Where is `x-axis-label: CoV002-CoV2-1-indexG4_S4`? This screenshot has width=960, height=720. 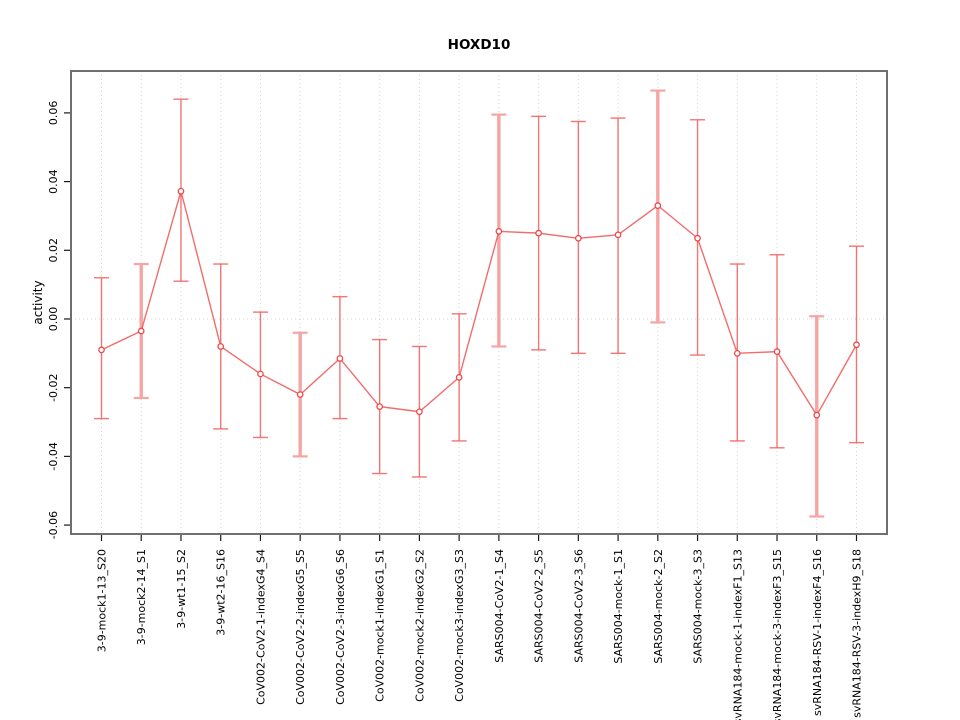 x-axis-label: CoV002-CoV2-1-indexG4_S4 is located at coordinates (260, 627).